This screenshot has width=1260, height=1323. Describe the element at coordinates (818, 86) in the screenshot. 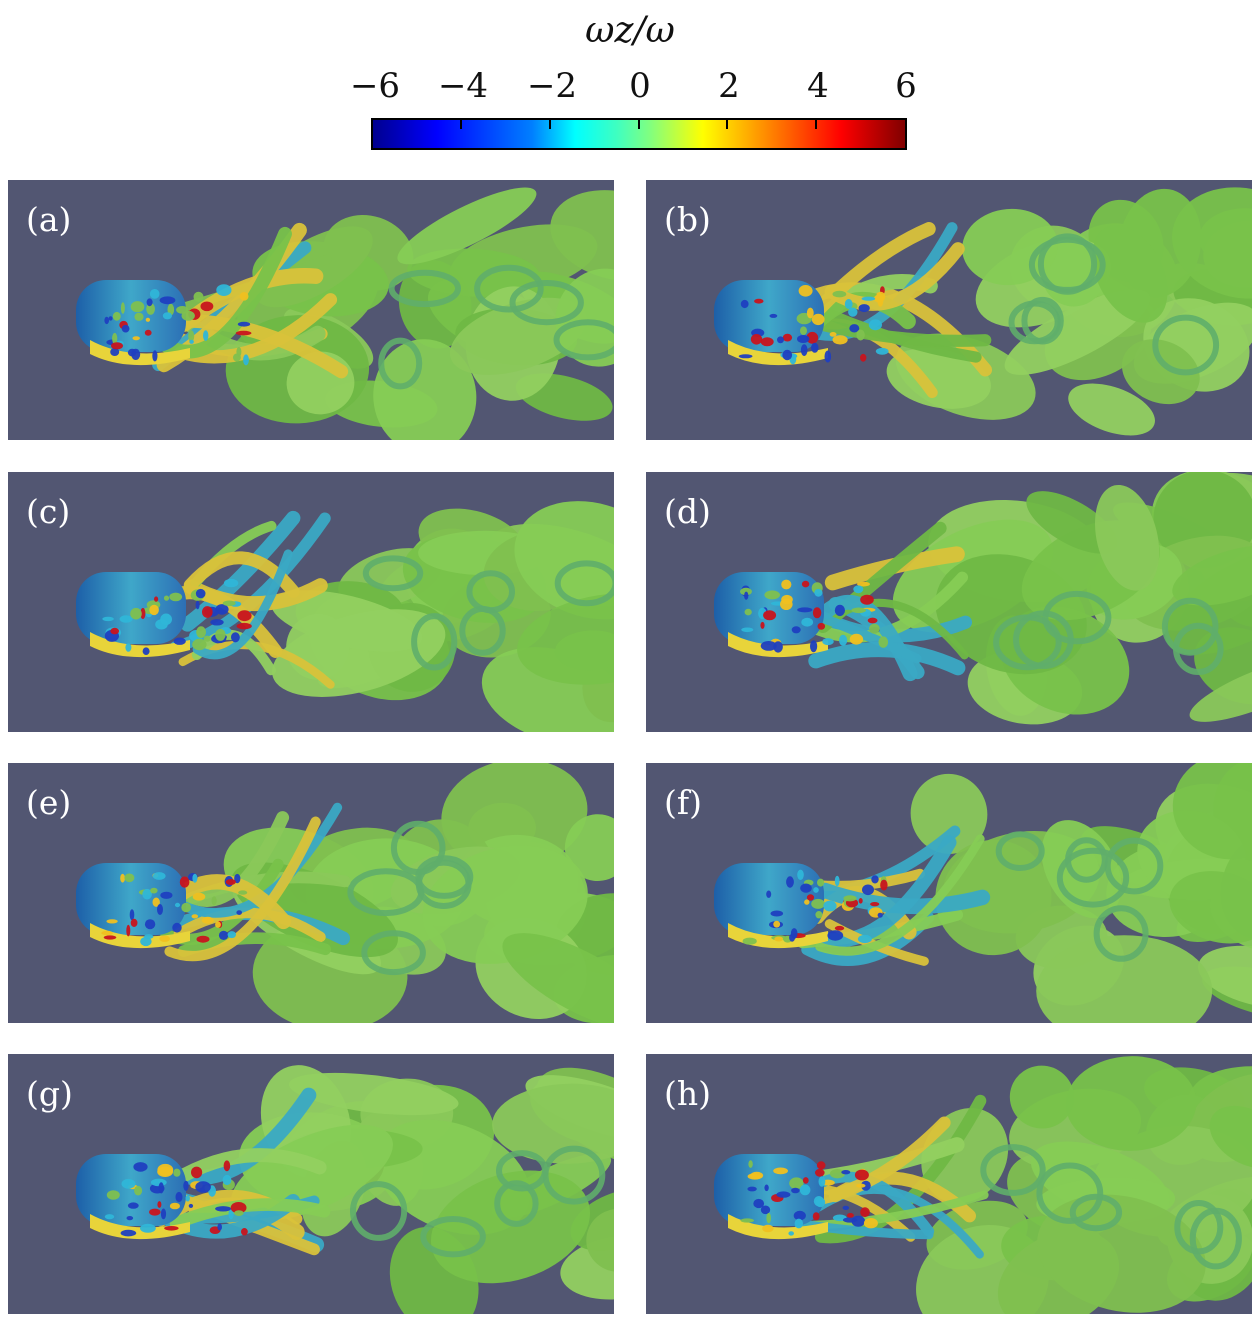

I see `colorbar-tick-label: 4` at that location.